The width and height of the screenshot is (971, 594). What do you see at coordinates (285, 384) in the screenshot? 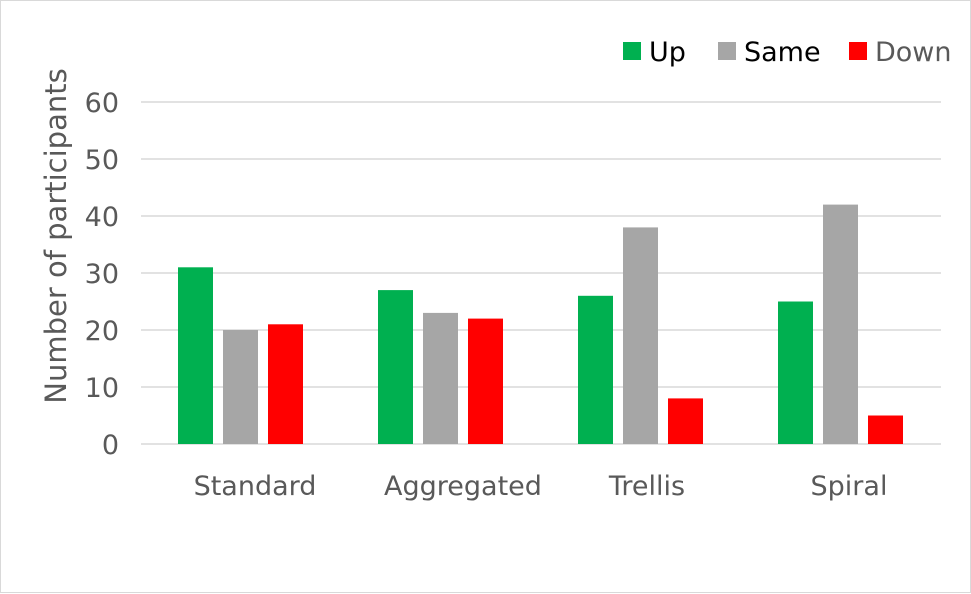
I see `bar-down-standard` at bounding box center [285, 384].